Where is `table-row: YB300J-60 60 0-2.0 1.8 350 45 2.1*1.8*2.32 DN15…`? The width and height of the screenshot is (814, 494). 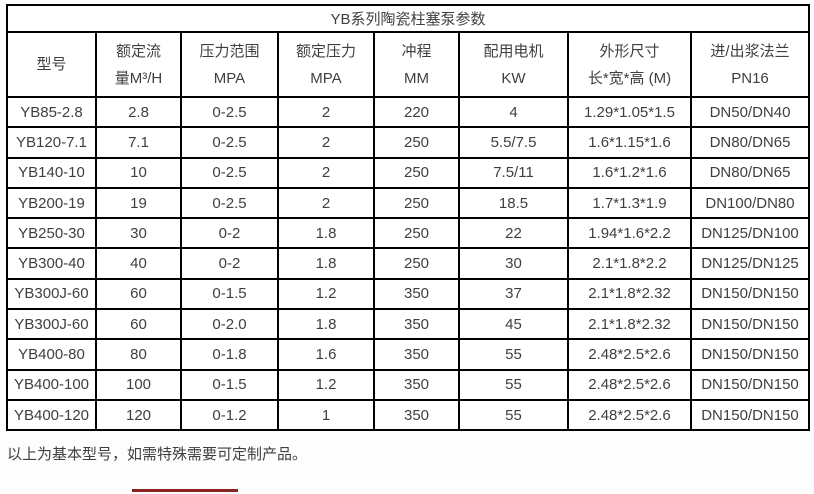 table-row: YB300J-60 60 0-2.0 1.8 350 45 2.1*1.8*2.32 DN15… is located at coordinates (408, 324).